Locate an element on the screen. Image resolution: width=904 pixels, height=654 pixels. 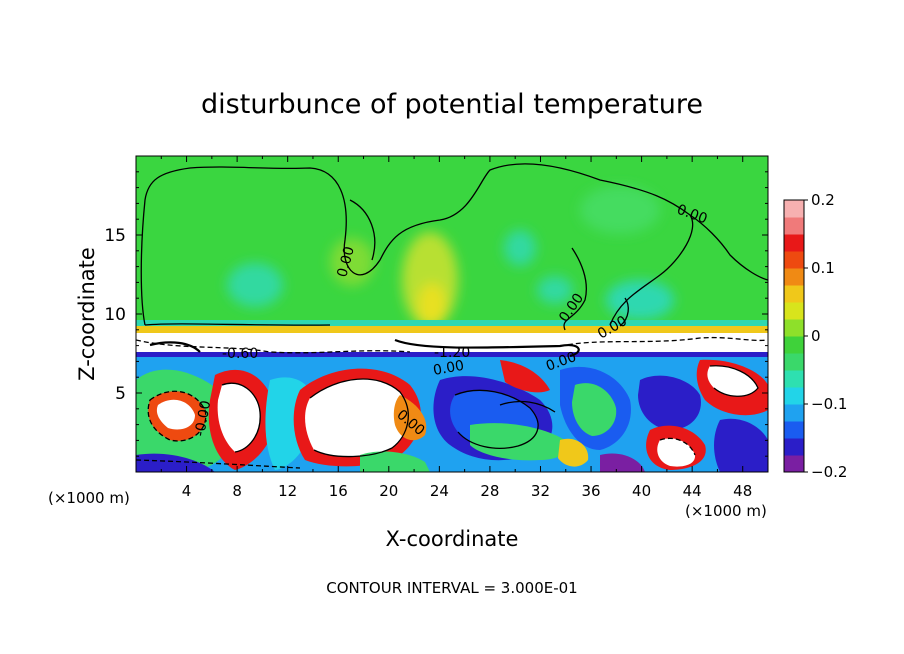
contour-interval-note: CONTOUR INTERVAL = 3.000E-01 is located at coordinates (451, 588).